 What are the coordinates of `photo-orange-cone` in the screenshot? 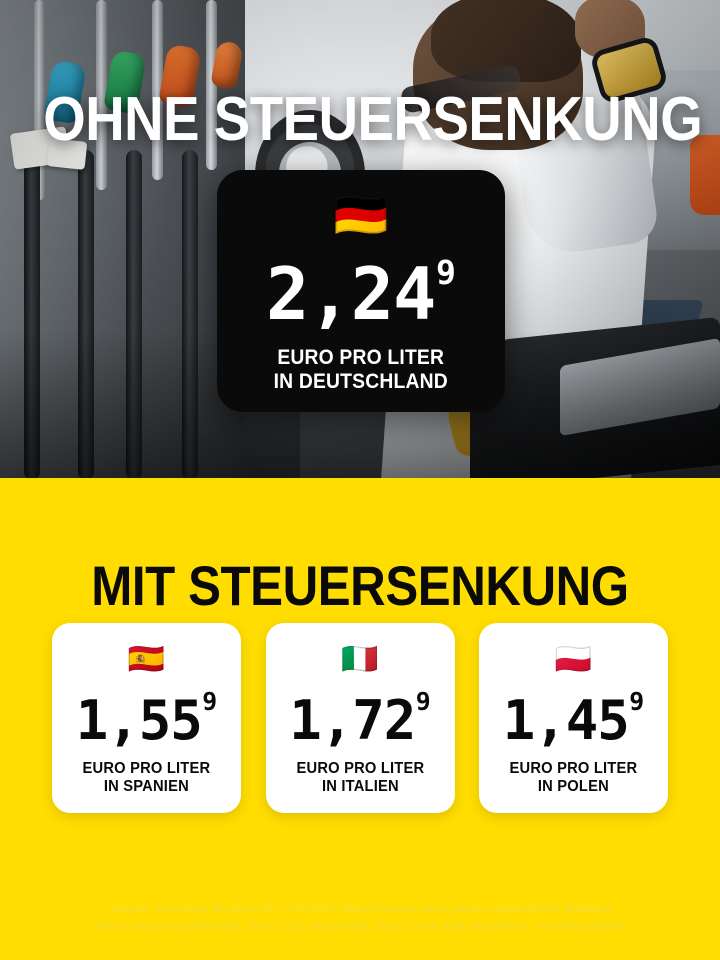 It's located at (705, 175).